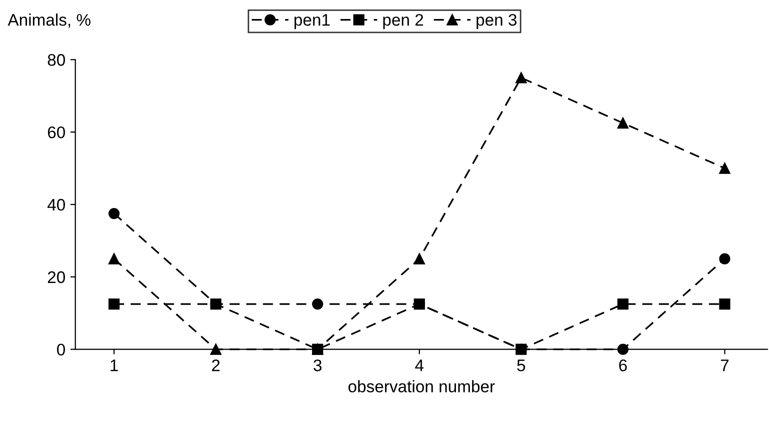 This screenshot has width=769, height=426. Describe the element at coordinates (403, 22) in the screenshot. I see `legend-label: pen 2` at that location.